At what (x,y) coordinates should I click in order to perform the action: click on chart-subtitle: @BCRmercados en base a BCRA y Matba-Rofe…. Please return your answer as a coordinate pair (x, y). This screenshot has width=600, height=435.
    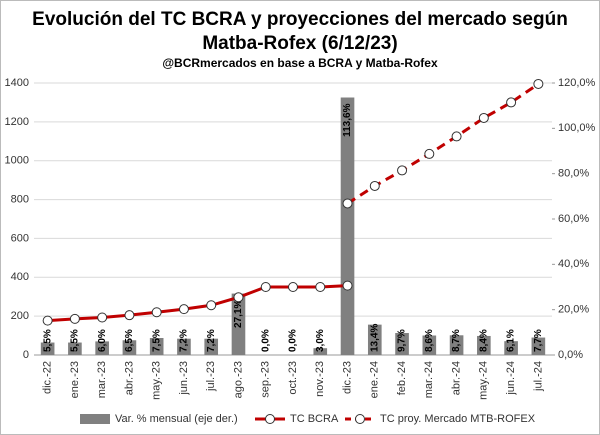
    Looking at the image, I should click on (300, 63).